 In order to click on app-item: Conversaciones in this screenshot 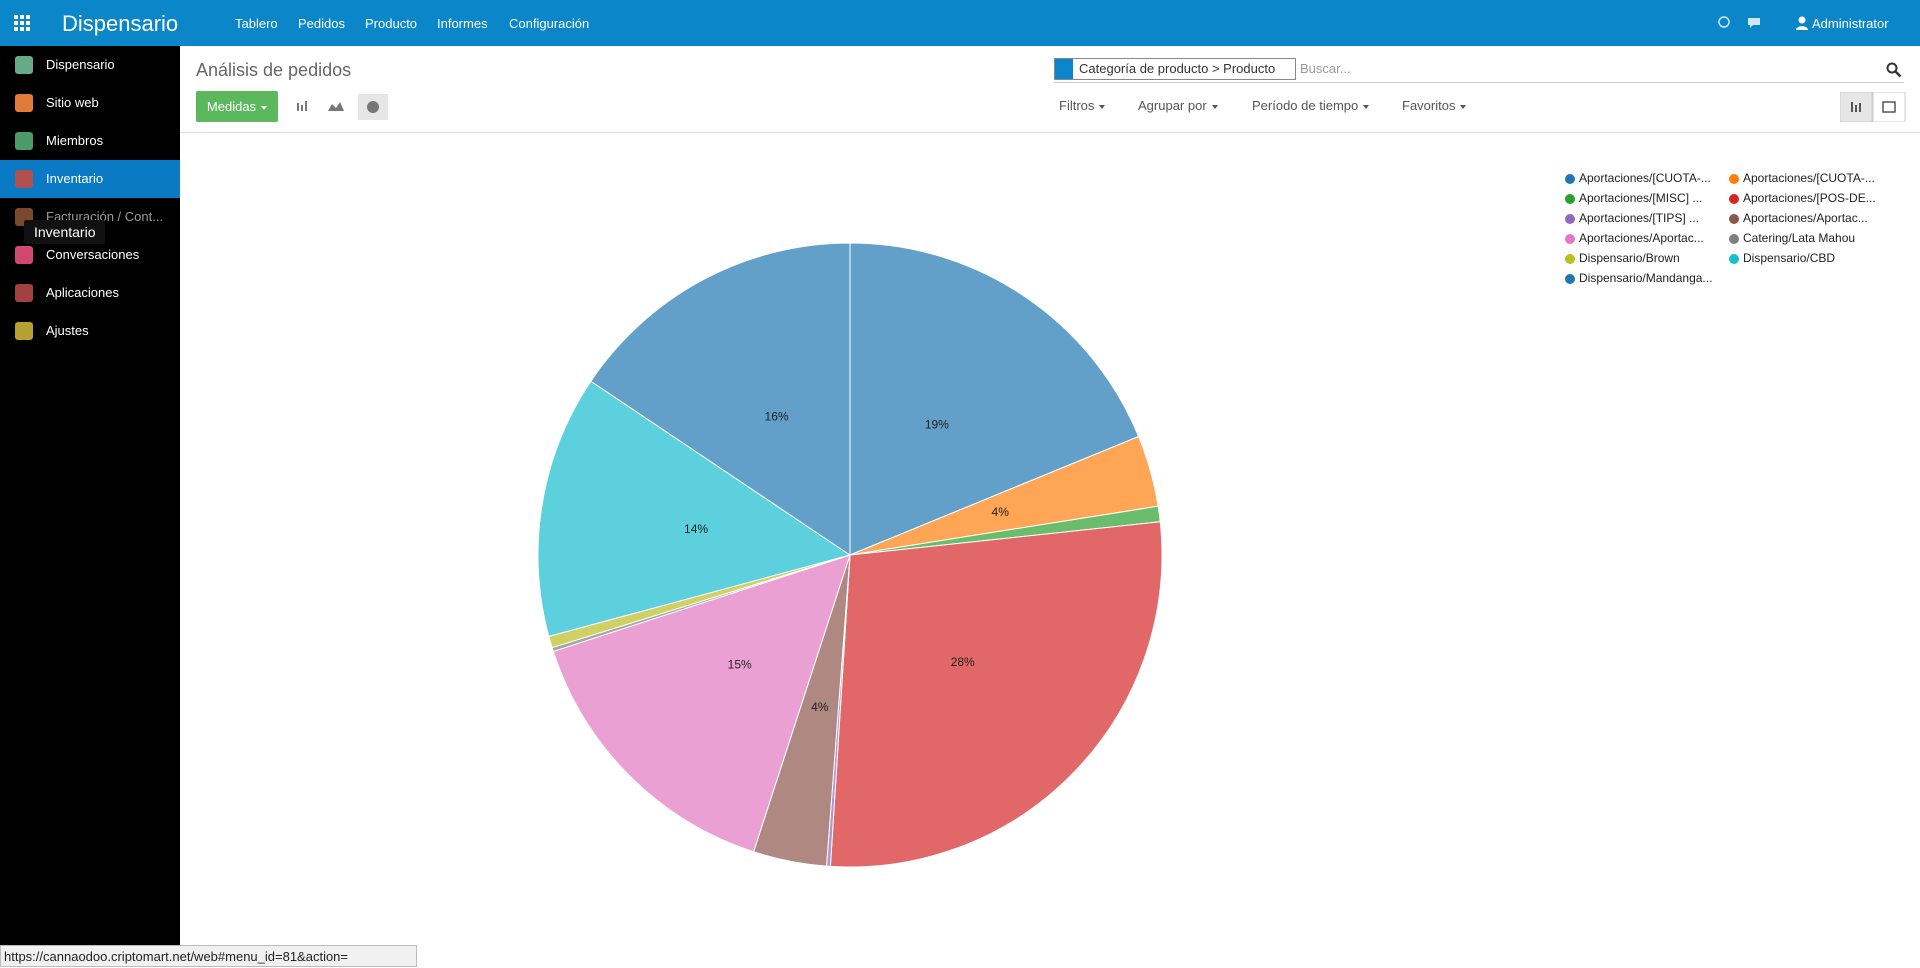, I will do `click(90, 255)`.